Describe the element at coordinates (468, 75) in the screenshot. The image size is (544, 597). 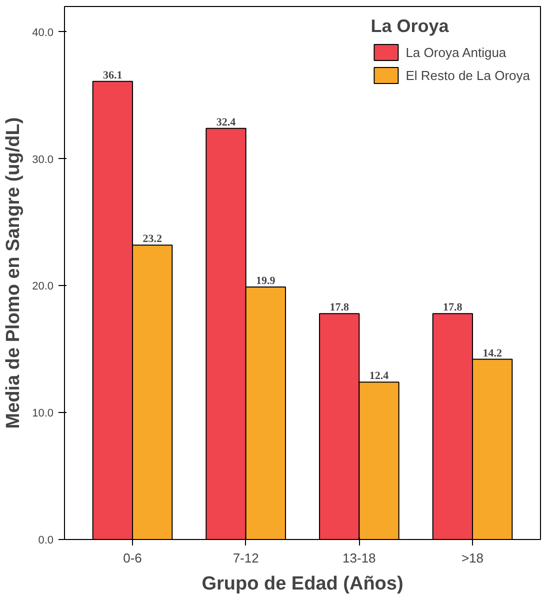
I see `legend-label: El Resto de La Oroya` at that location.